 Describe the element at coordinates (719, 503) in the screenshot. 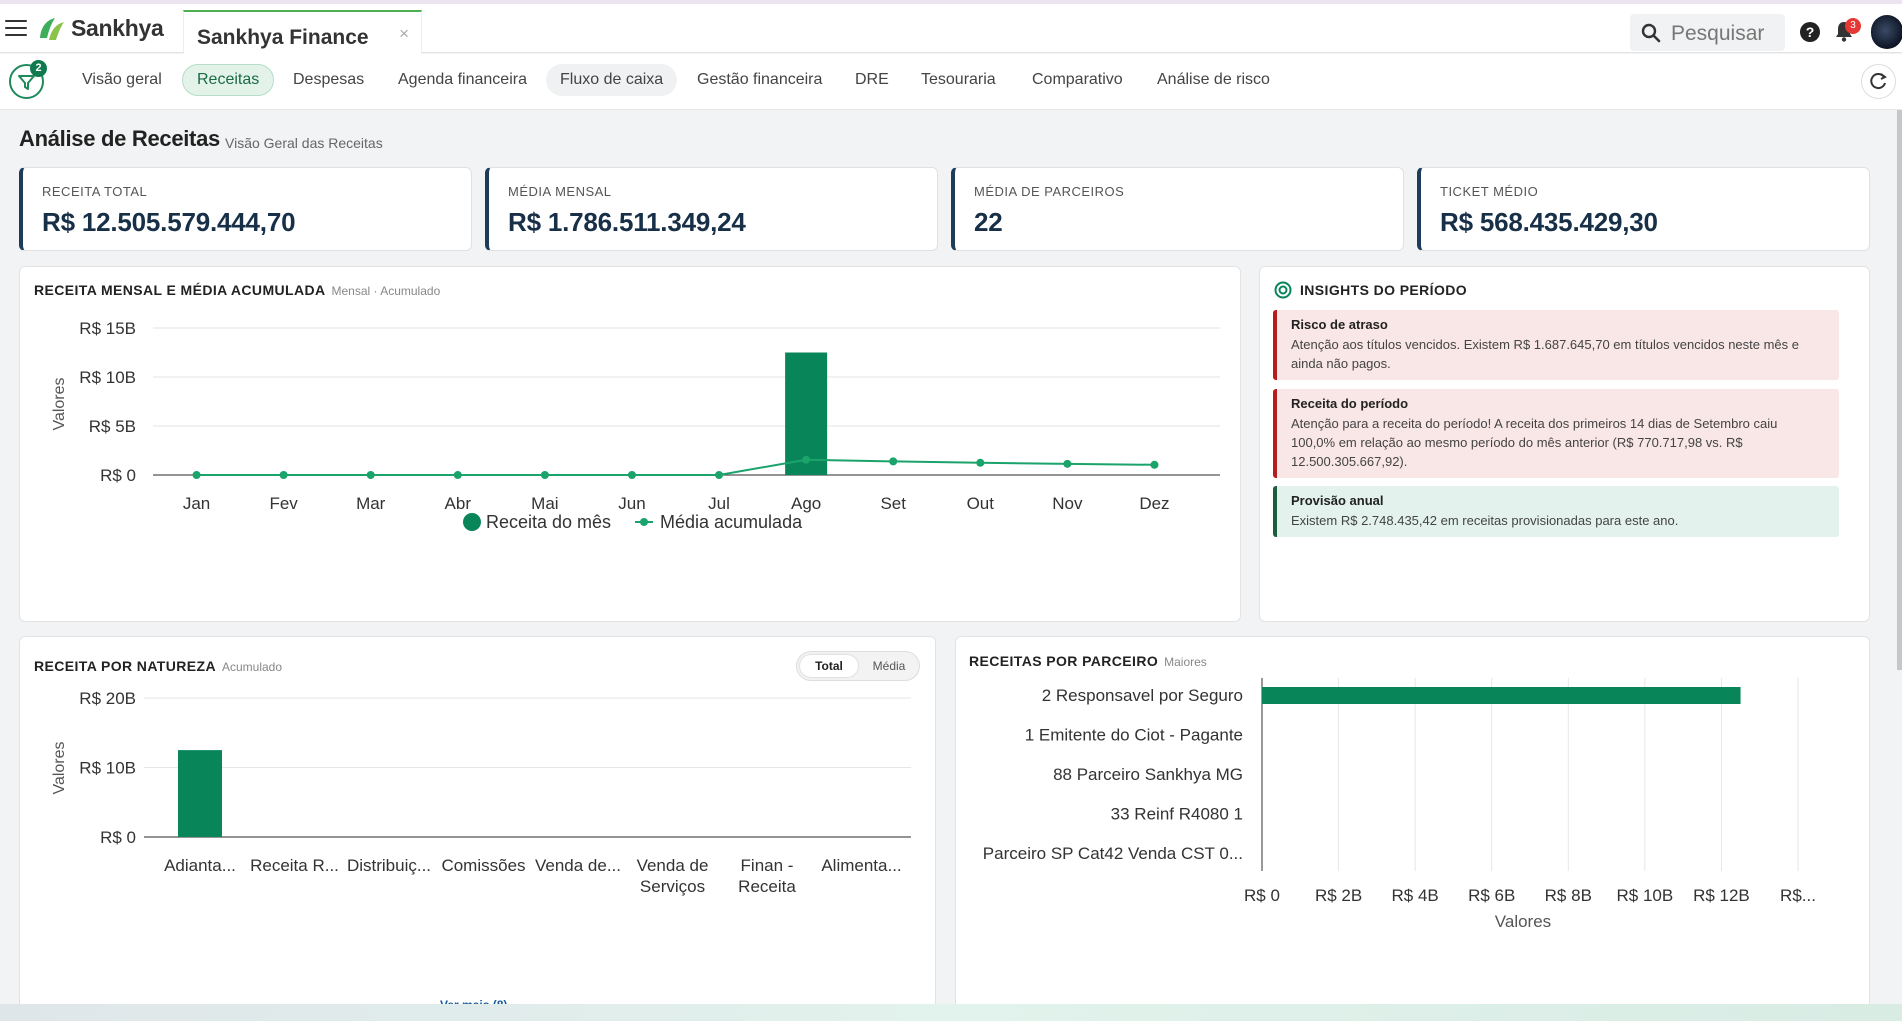

I see `x-tick-label: Jul` at that location.